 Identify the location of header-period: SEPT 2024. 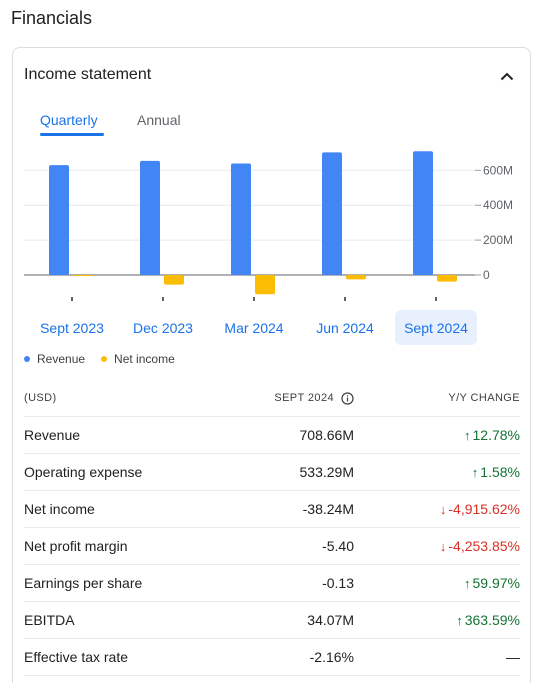
(304, 398).